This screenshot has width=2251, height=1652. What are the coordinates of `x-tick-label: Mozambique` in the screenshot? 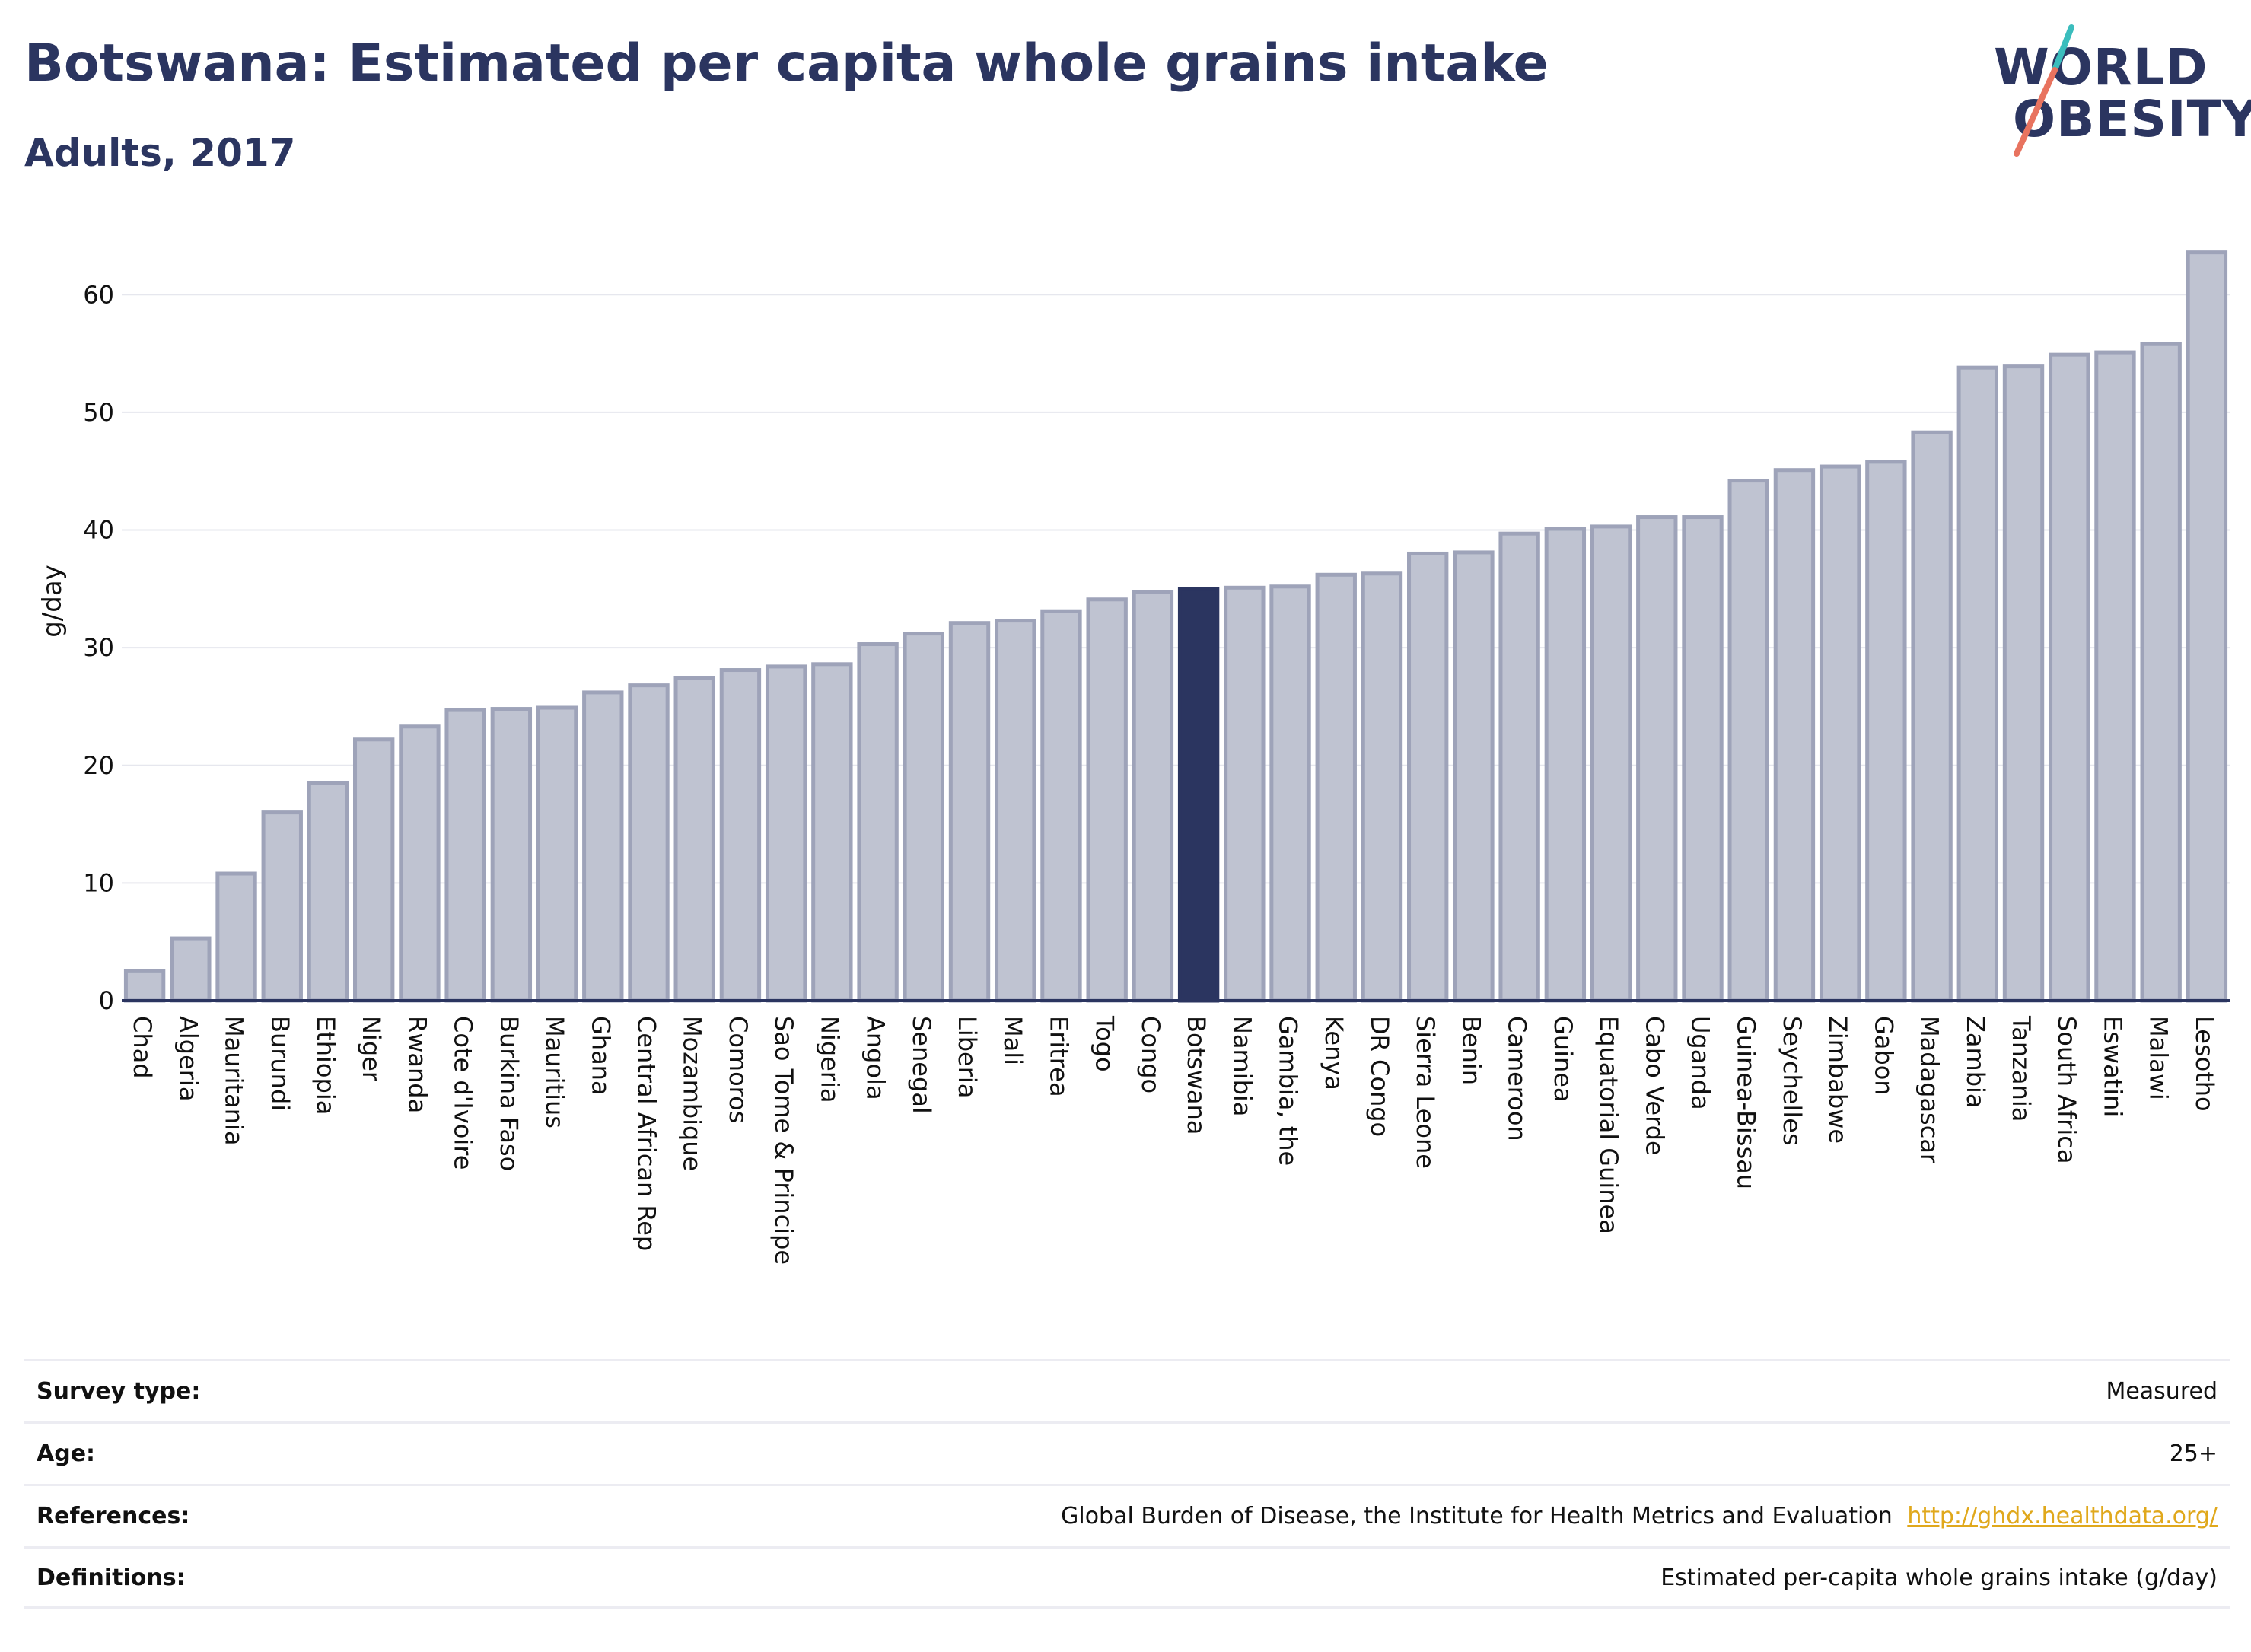 It's located at (692, 1093).